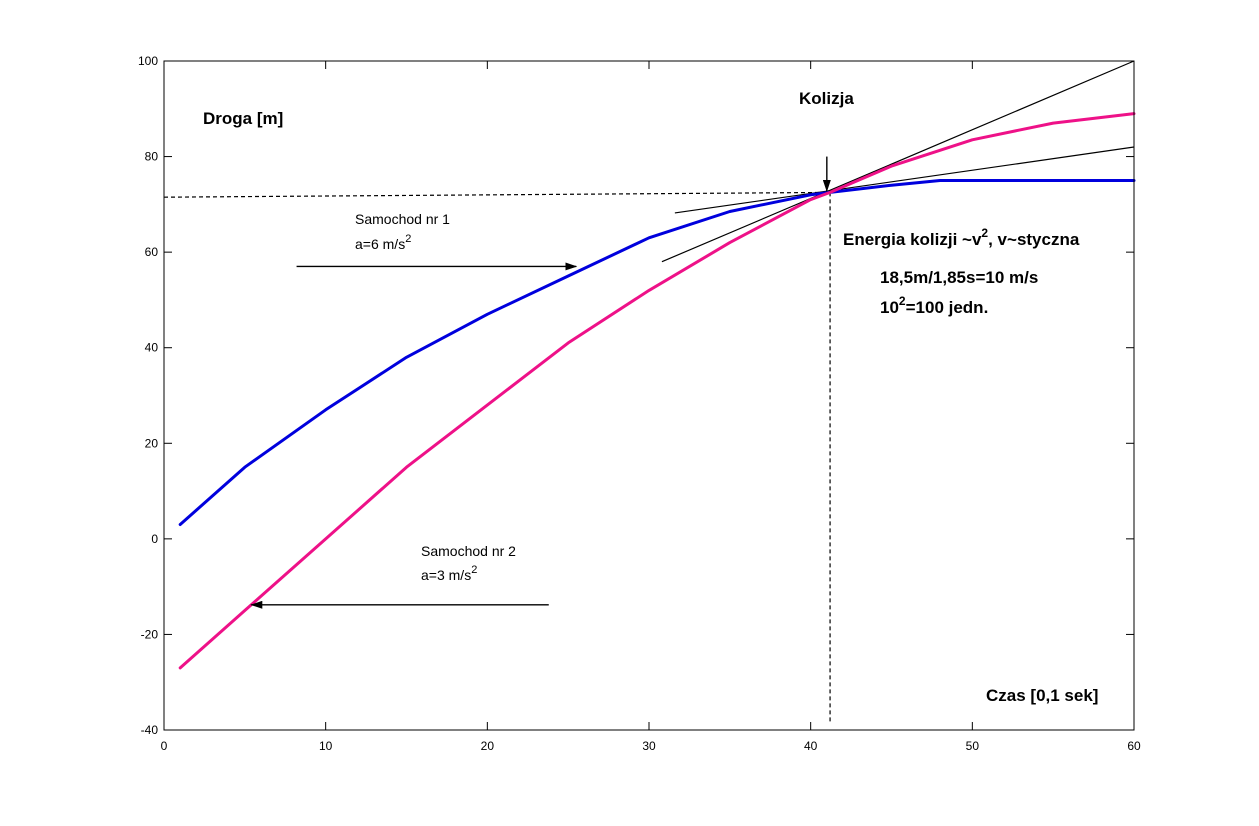 The width and height of the screenshot is (1259, 826). Describe the element at coordinates (826, 98) in the screenshot. I see `collision-label: Kolizja` at that location.